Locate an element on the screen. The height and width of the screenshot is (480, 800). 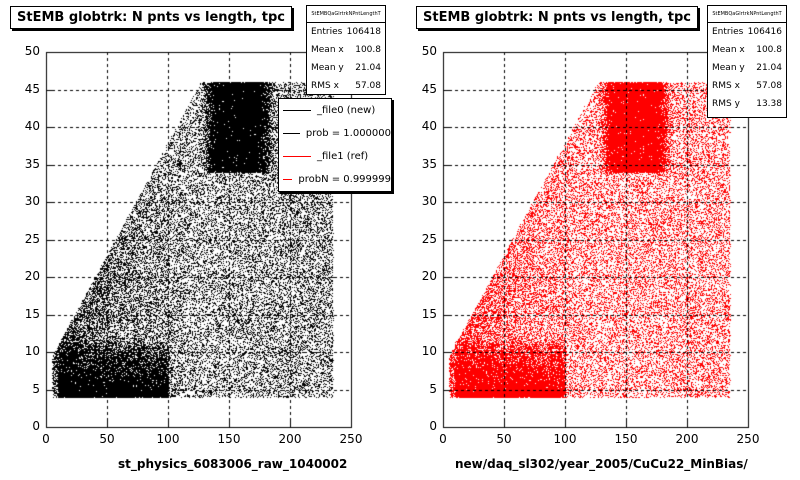
right-stats-name: StEMBQaGlrtrkNPntLengthT is located at coordinates (747, 14).